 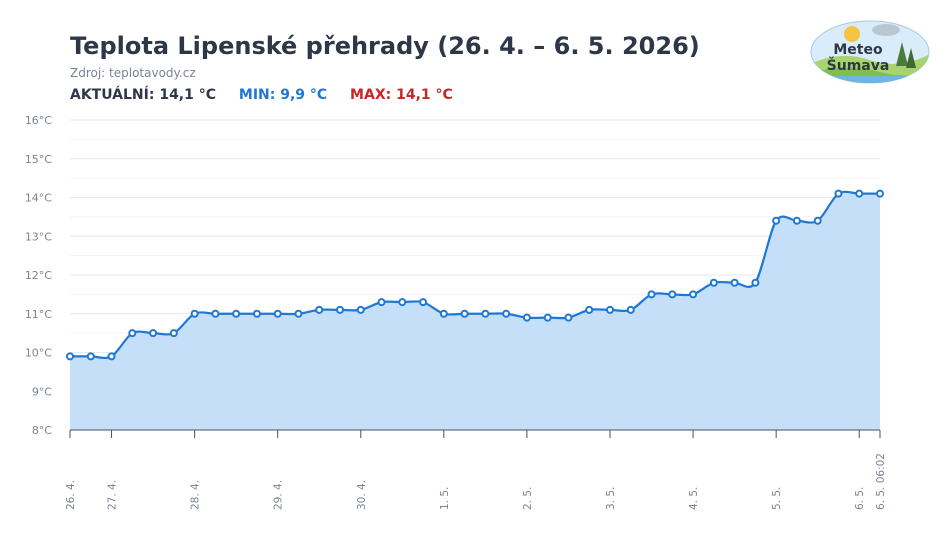 What do you see at coordinates (362, 495) in the screenshot?
I see `x-tick-label: 30. 4.` at bounding box center [362, 495].